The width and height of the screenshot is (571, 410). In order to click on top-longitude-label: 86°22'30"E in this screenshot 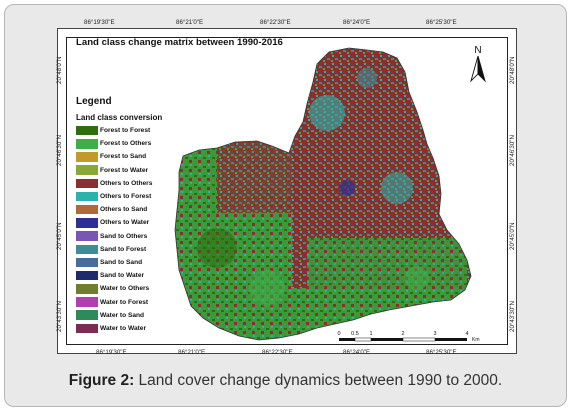, I will do `click(275, 22)`.